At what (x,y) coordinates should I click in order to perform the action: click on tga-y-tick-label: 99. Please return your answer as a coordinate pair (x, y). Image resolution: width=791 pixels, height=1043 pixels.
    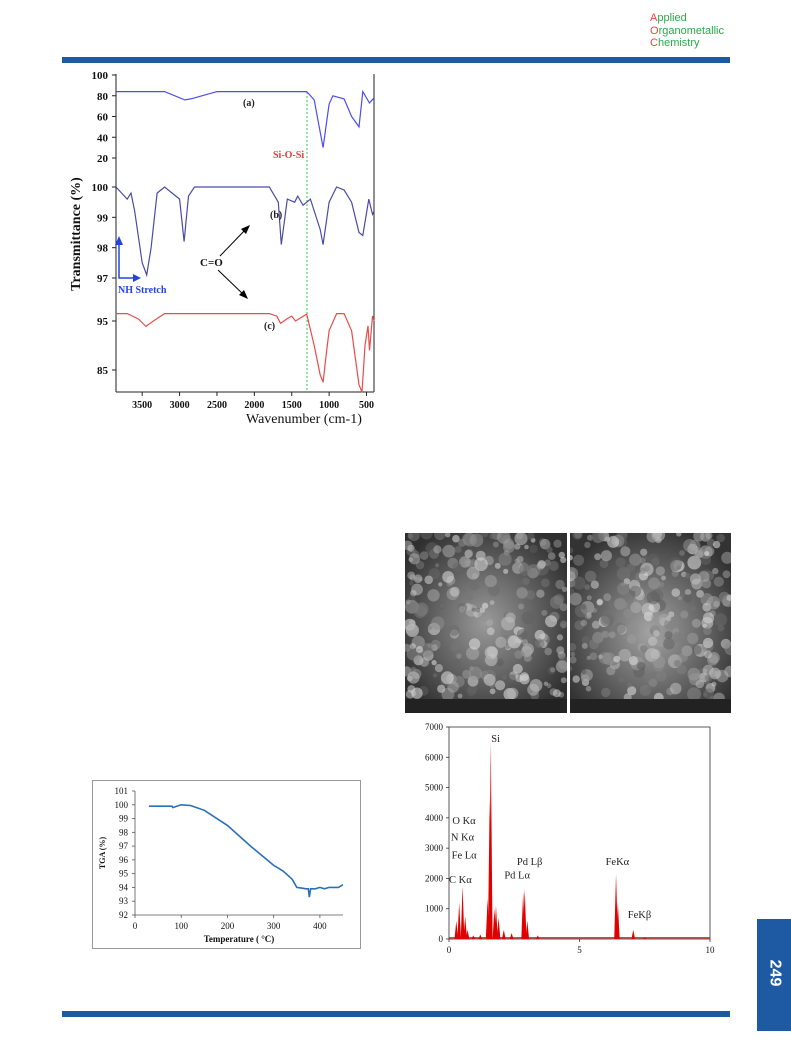
    Looking at the image, I should click on (124, 819).